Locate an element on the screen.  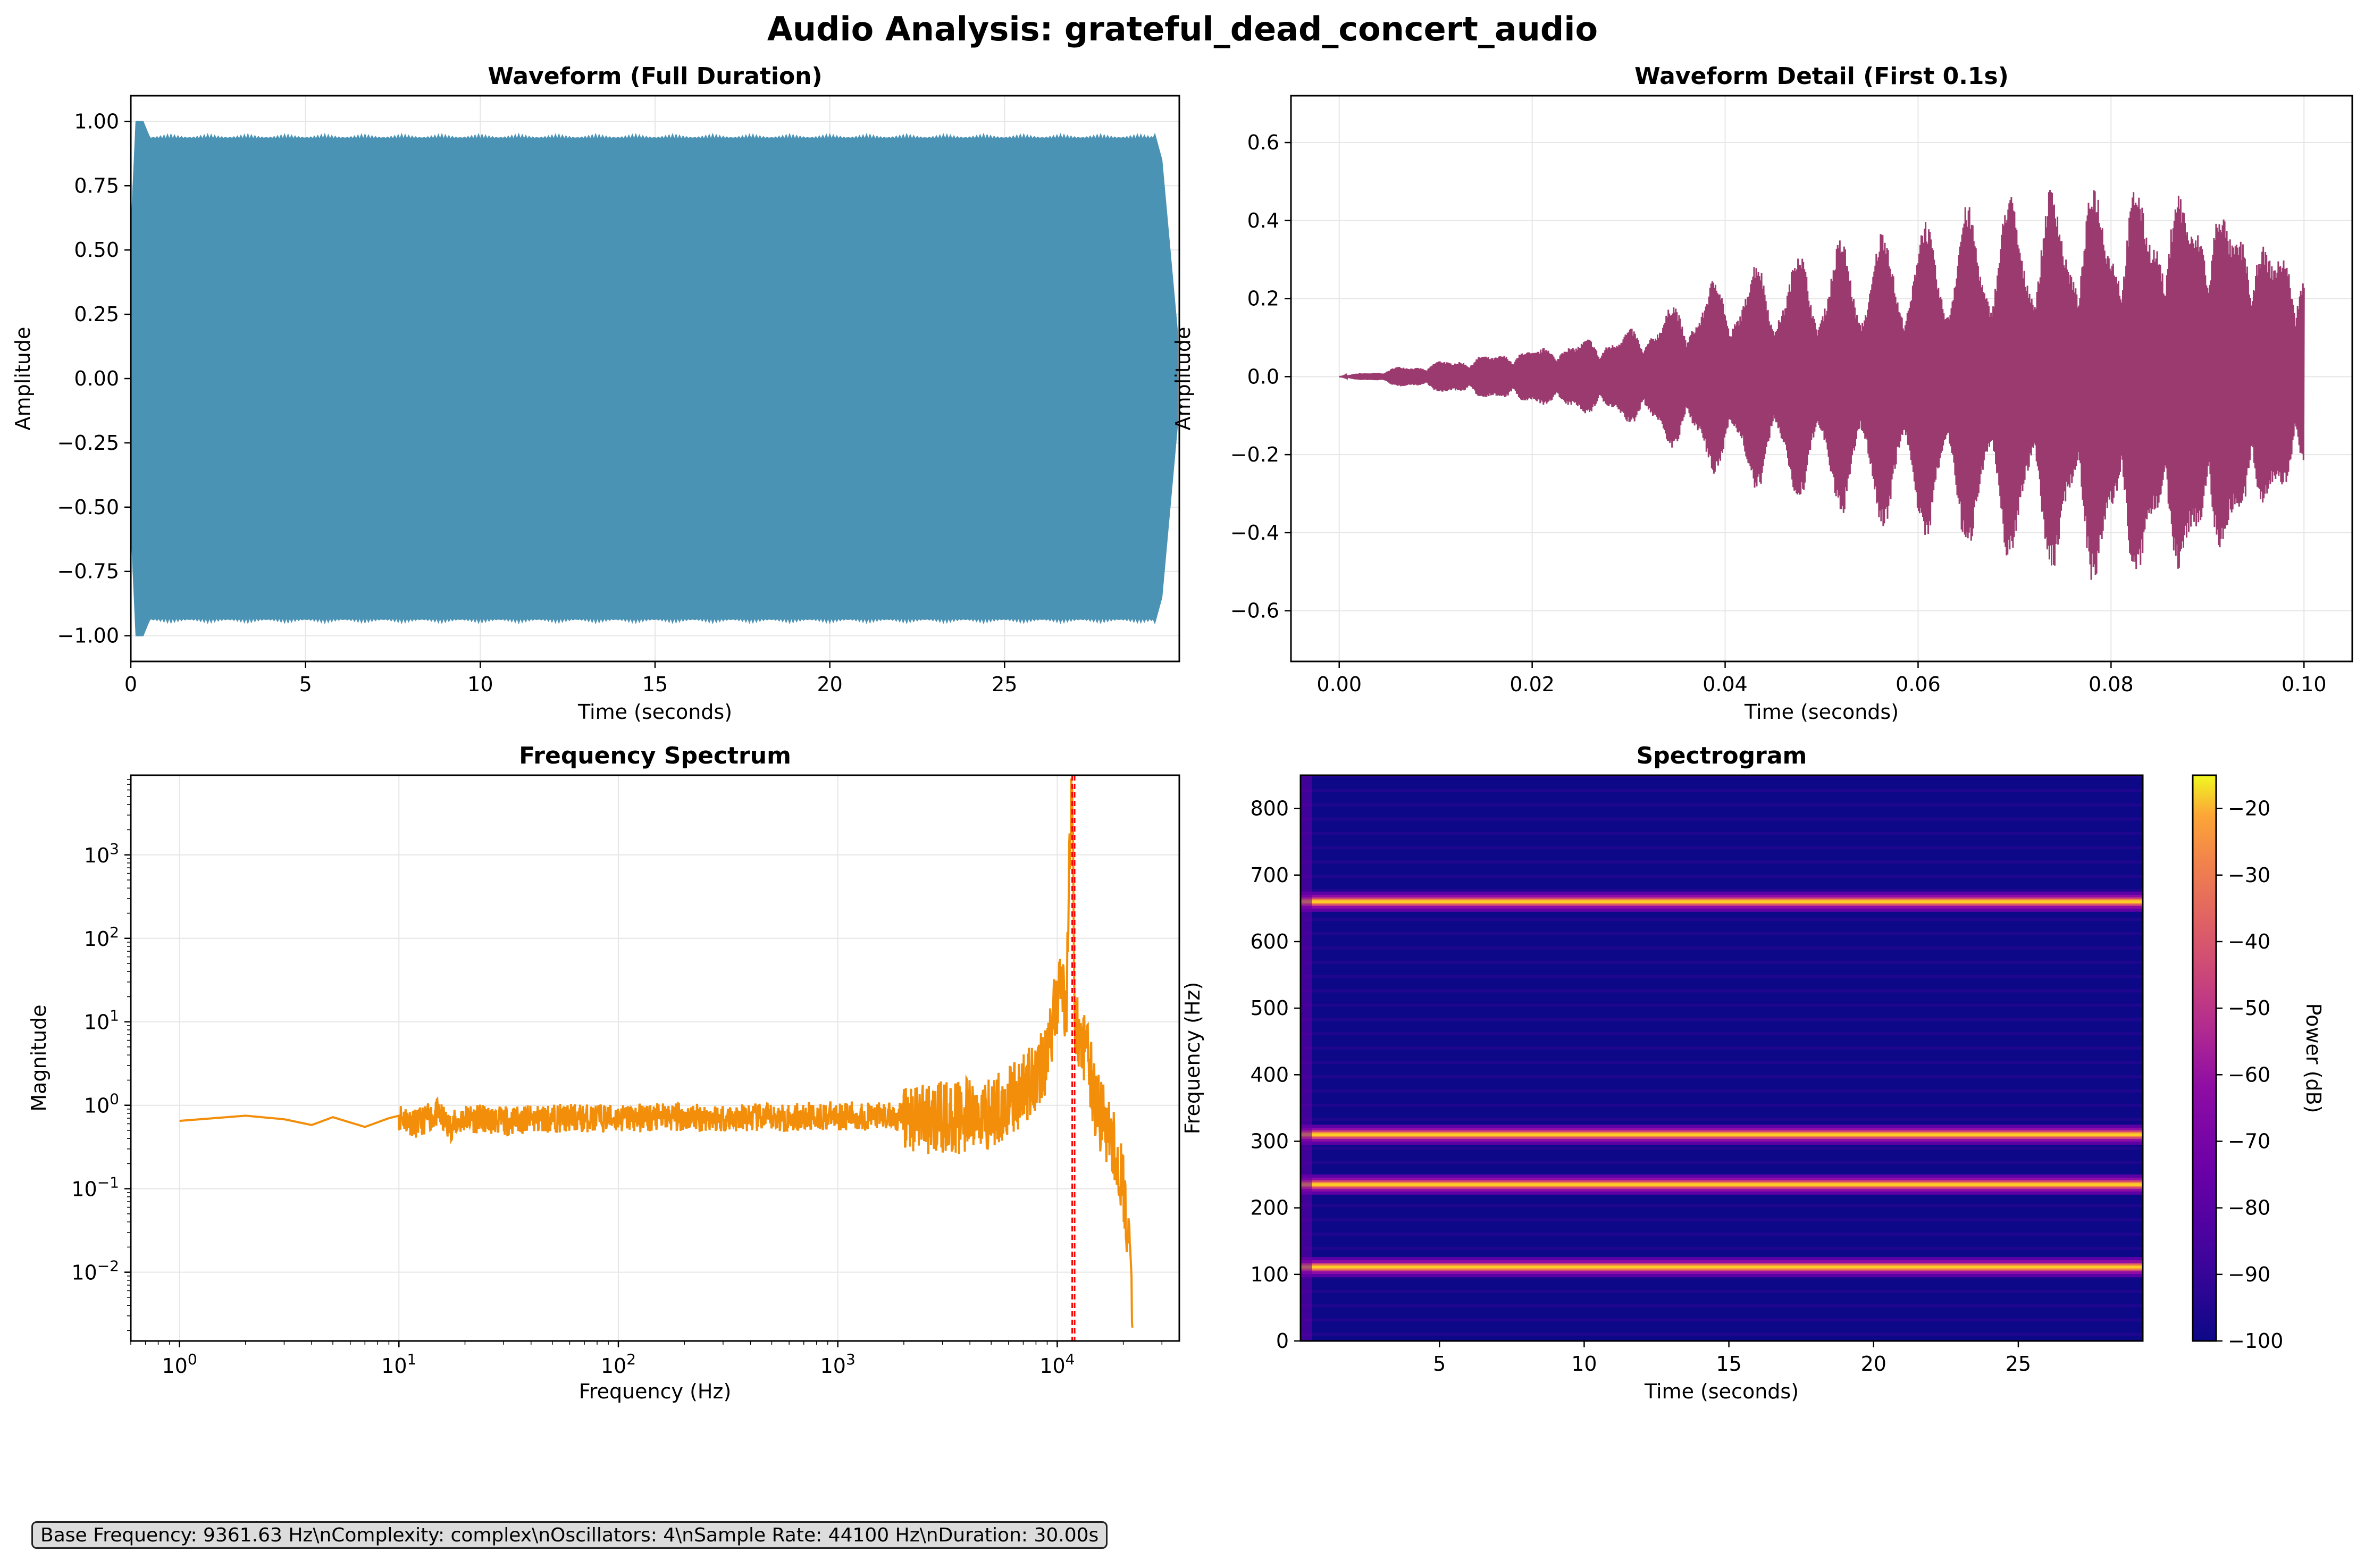
y-tick-label: 0.6 is located at coordinates (1263, 142).